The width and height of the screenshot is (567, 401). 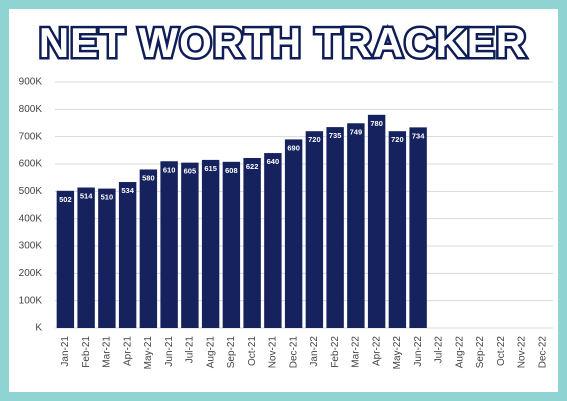 What do you see at coordinates (231, 352) in the screenshot?
I see `x-tick-label: Sep-21` at bounding box center [231, 352].